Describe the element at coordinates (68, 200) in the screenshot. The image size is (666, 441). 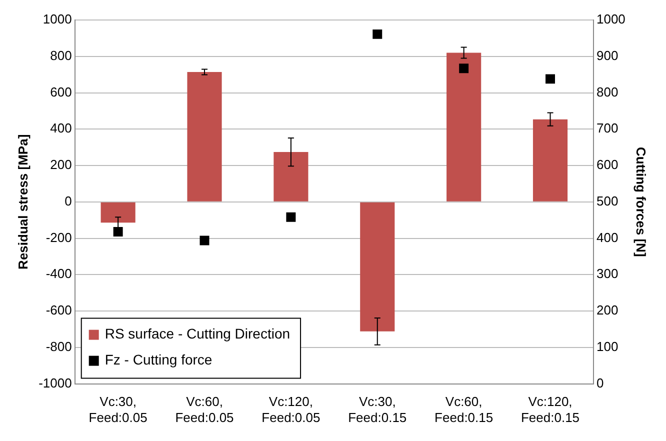
I see `y-tick-label: 0` at that location.